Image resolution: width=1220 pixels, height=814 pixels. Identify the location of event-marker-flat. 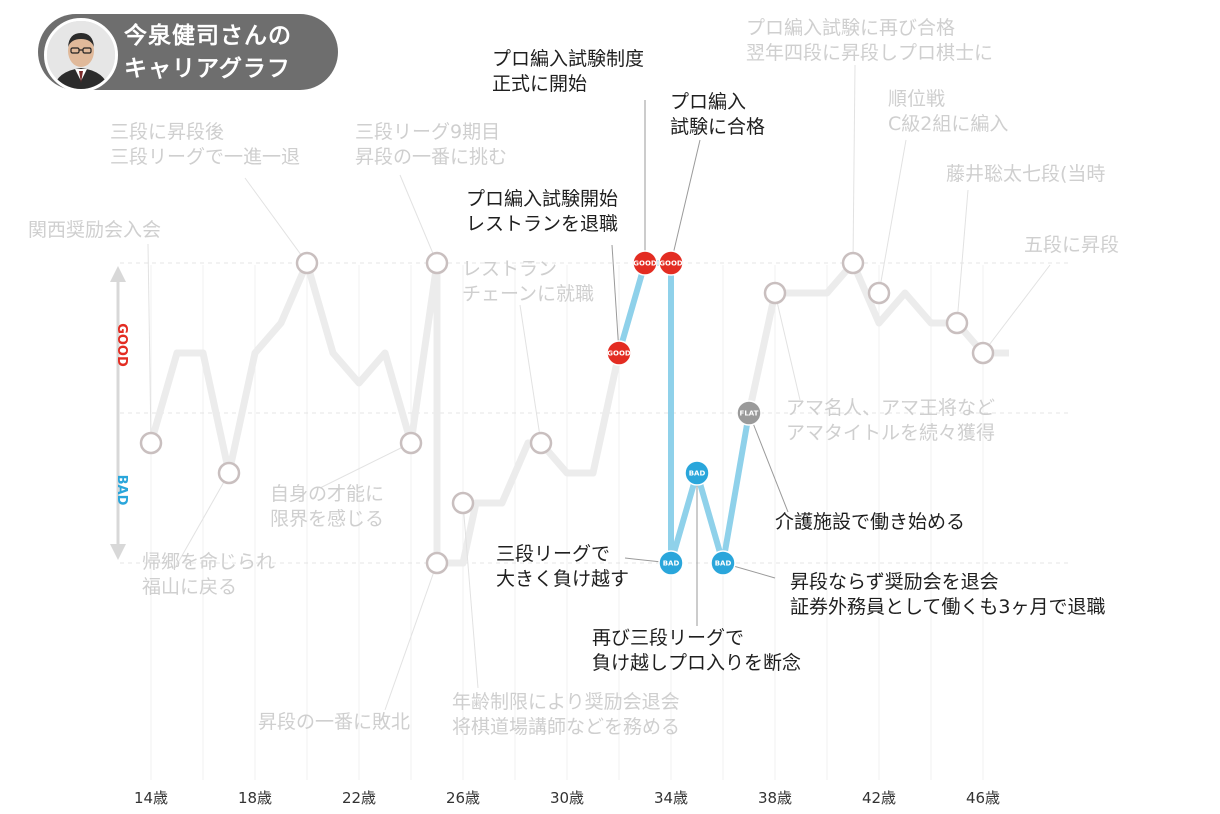
(749, 413).